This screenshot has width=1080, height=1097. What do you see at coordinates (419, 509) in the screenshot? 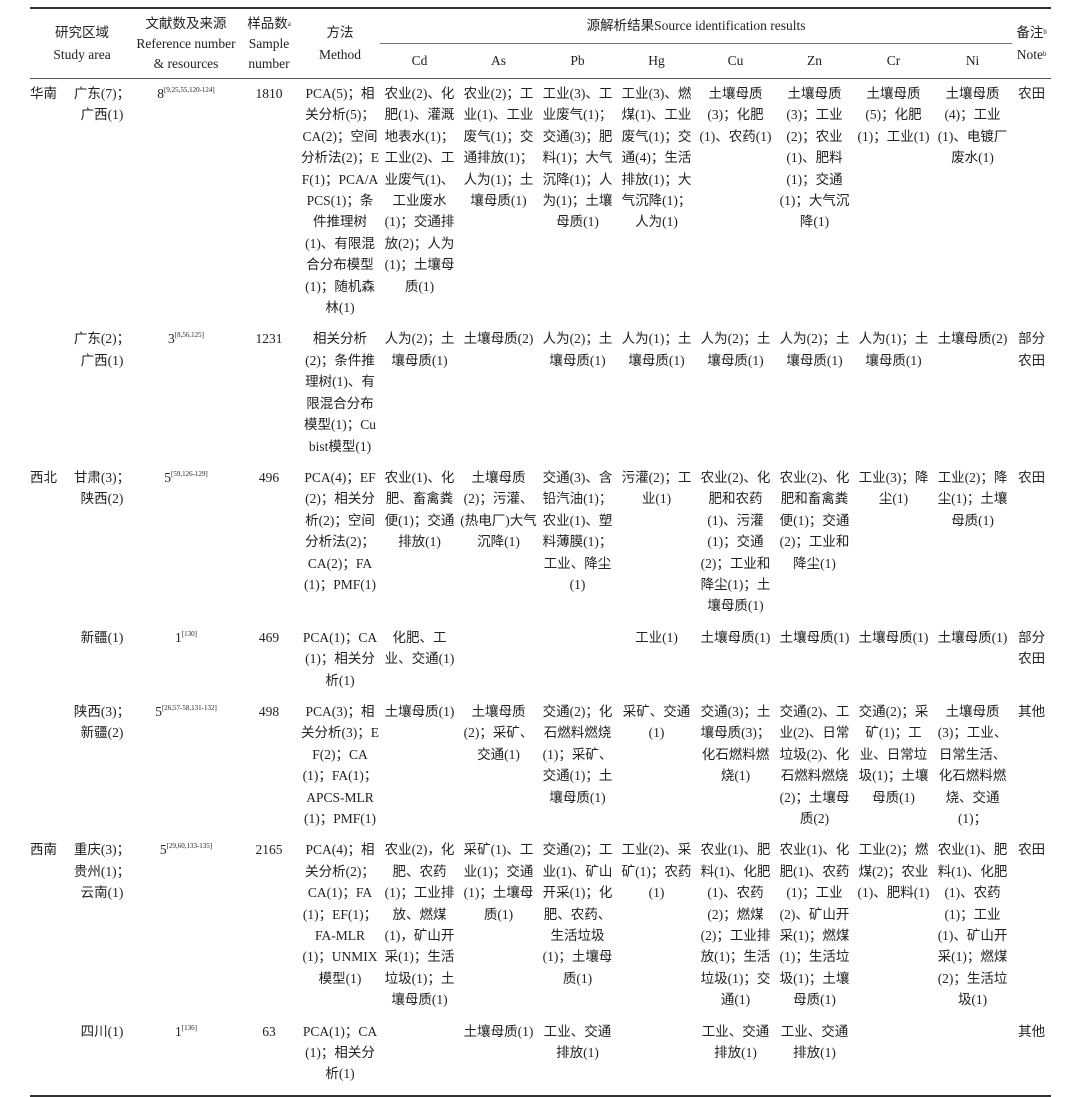
I see `source-cell-cd: 农业(1)、化肥、畜禽粪便(1)；交通排放(1)` at bounding box center [419, 509].